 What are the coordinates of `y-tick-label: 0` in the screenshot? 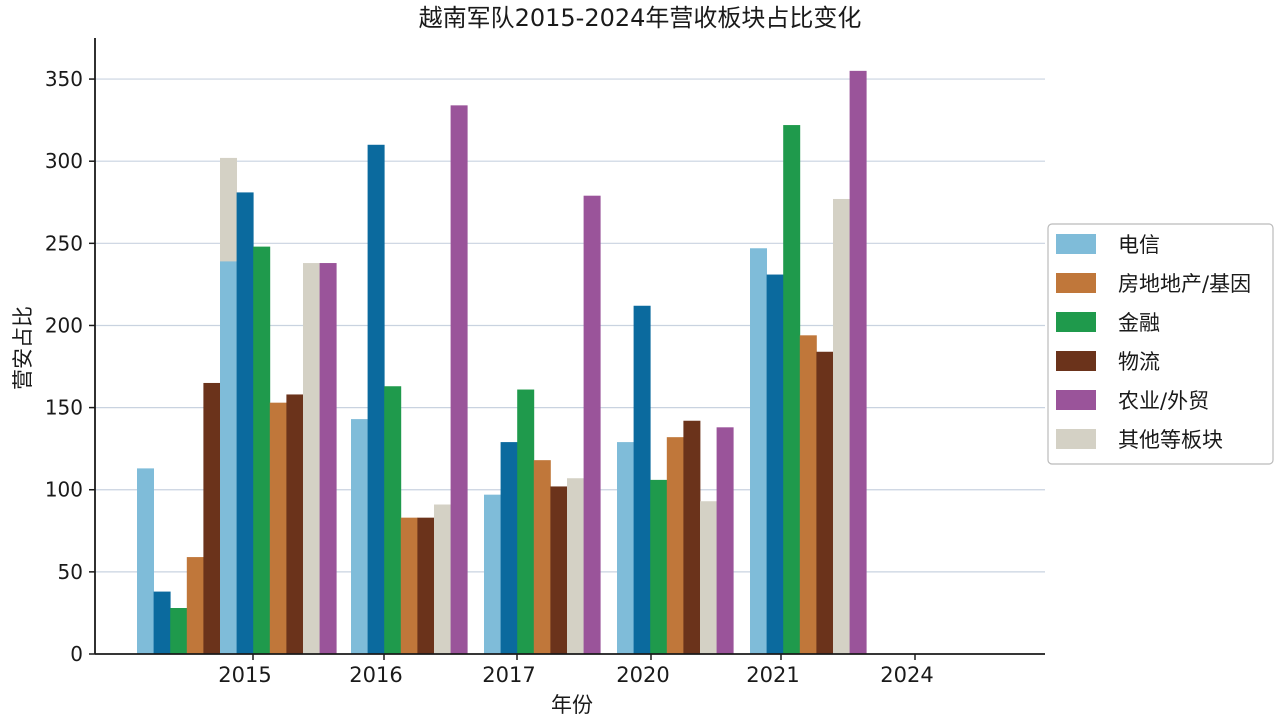 It's located at (76, 654).